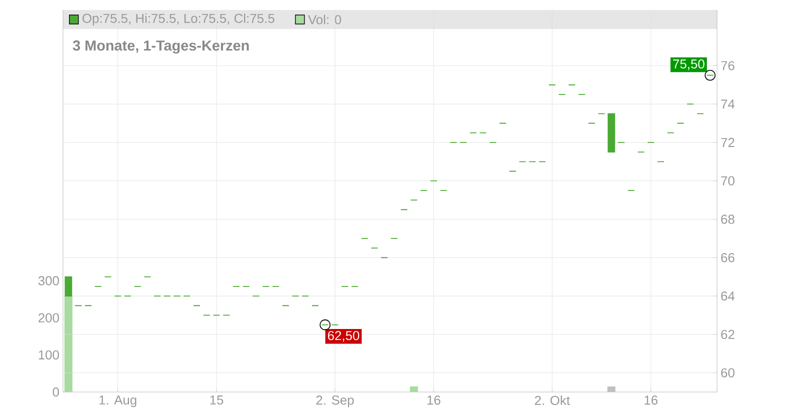 The width and height of the screenshot is (800, 420). What do you see at coordinates (727, 181) in the screenshot?
I see `y2-tick-label: 70` at bounding box center [727, 181].